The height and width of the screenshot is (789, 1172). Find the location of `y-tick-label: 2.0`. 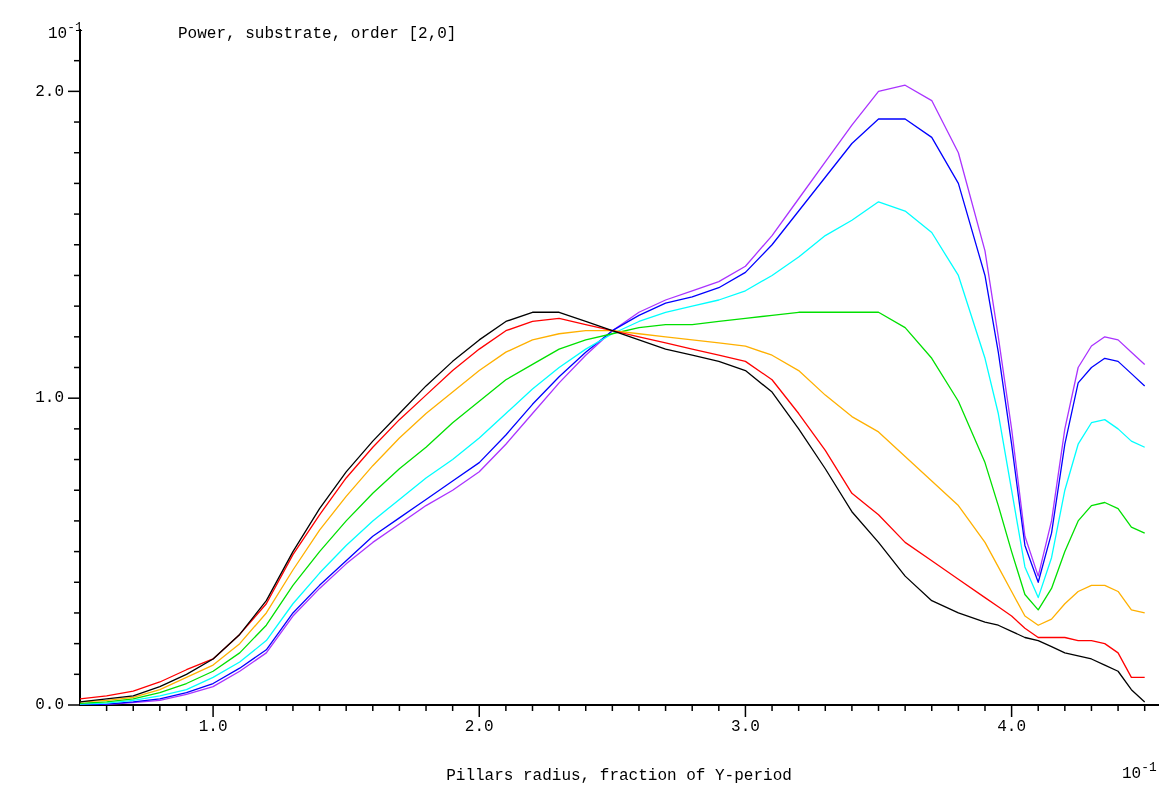

y-tick-label: 2.0 is located at coordinates (49, 91).